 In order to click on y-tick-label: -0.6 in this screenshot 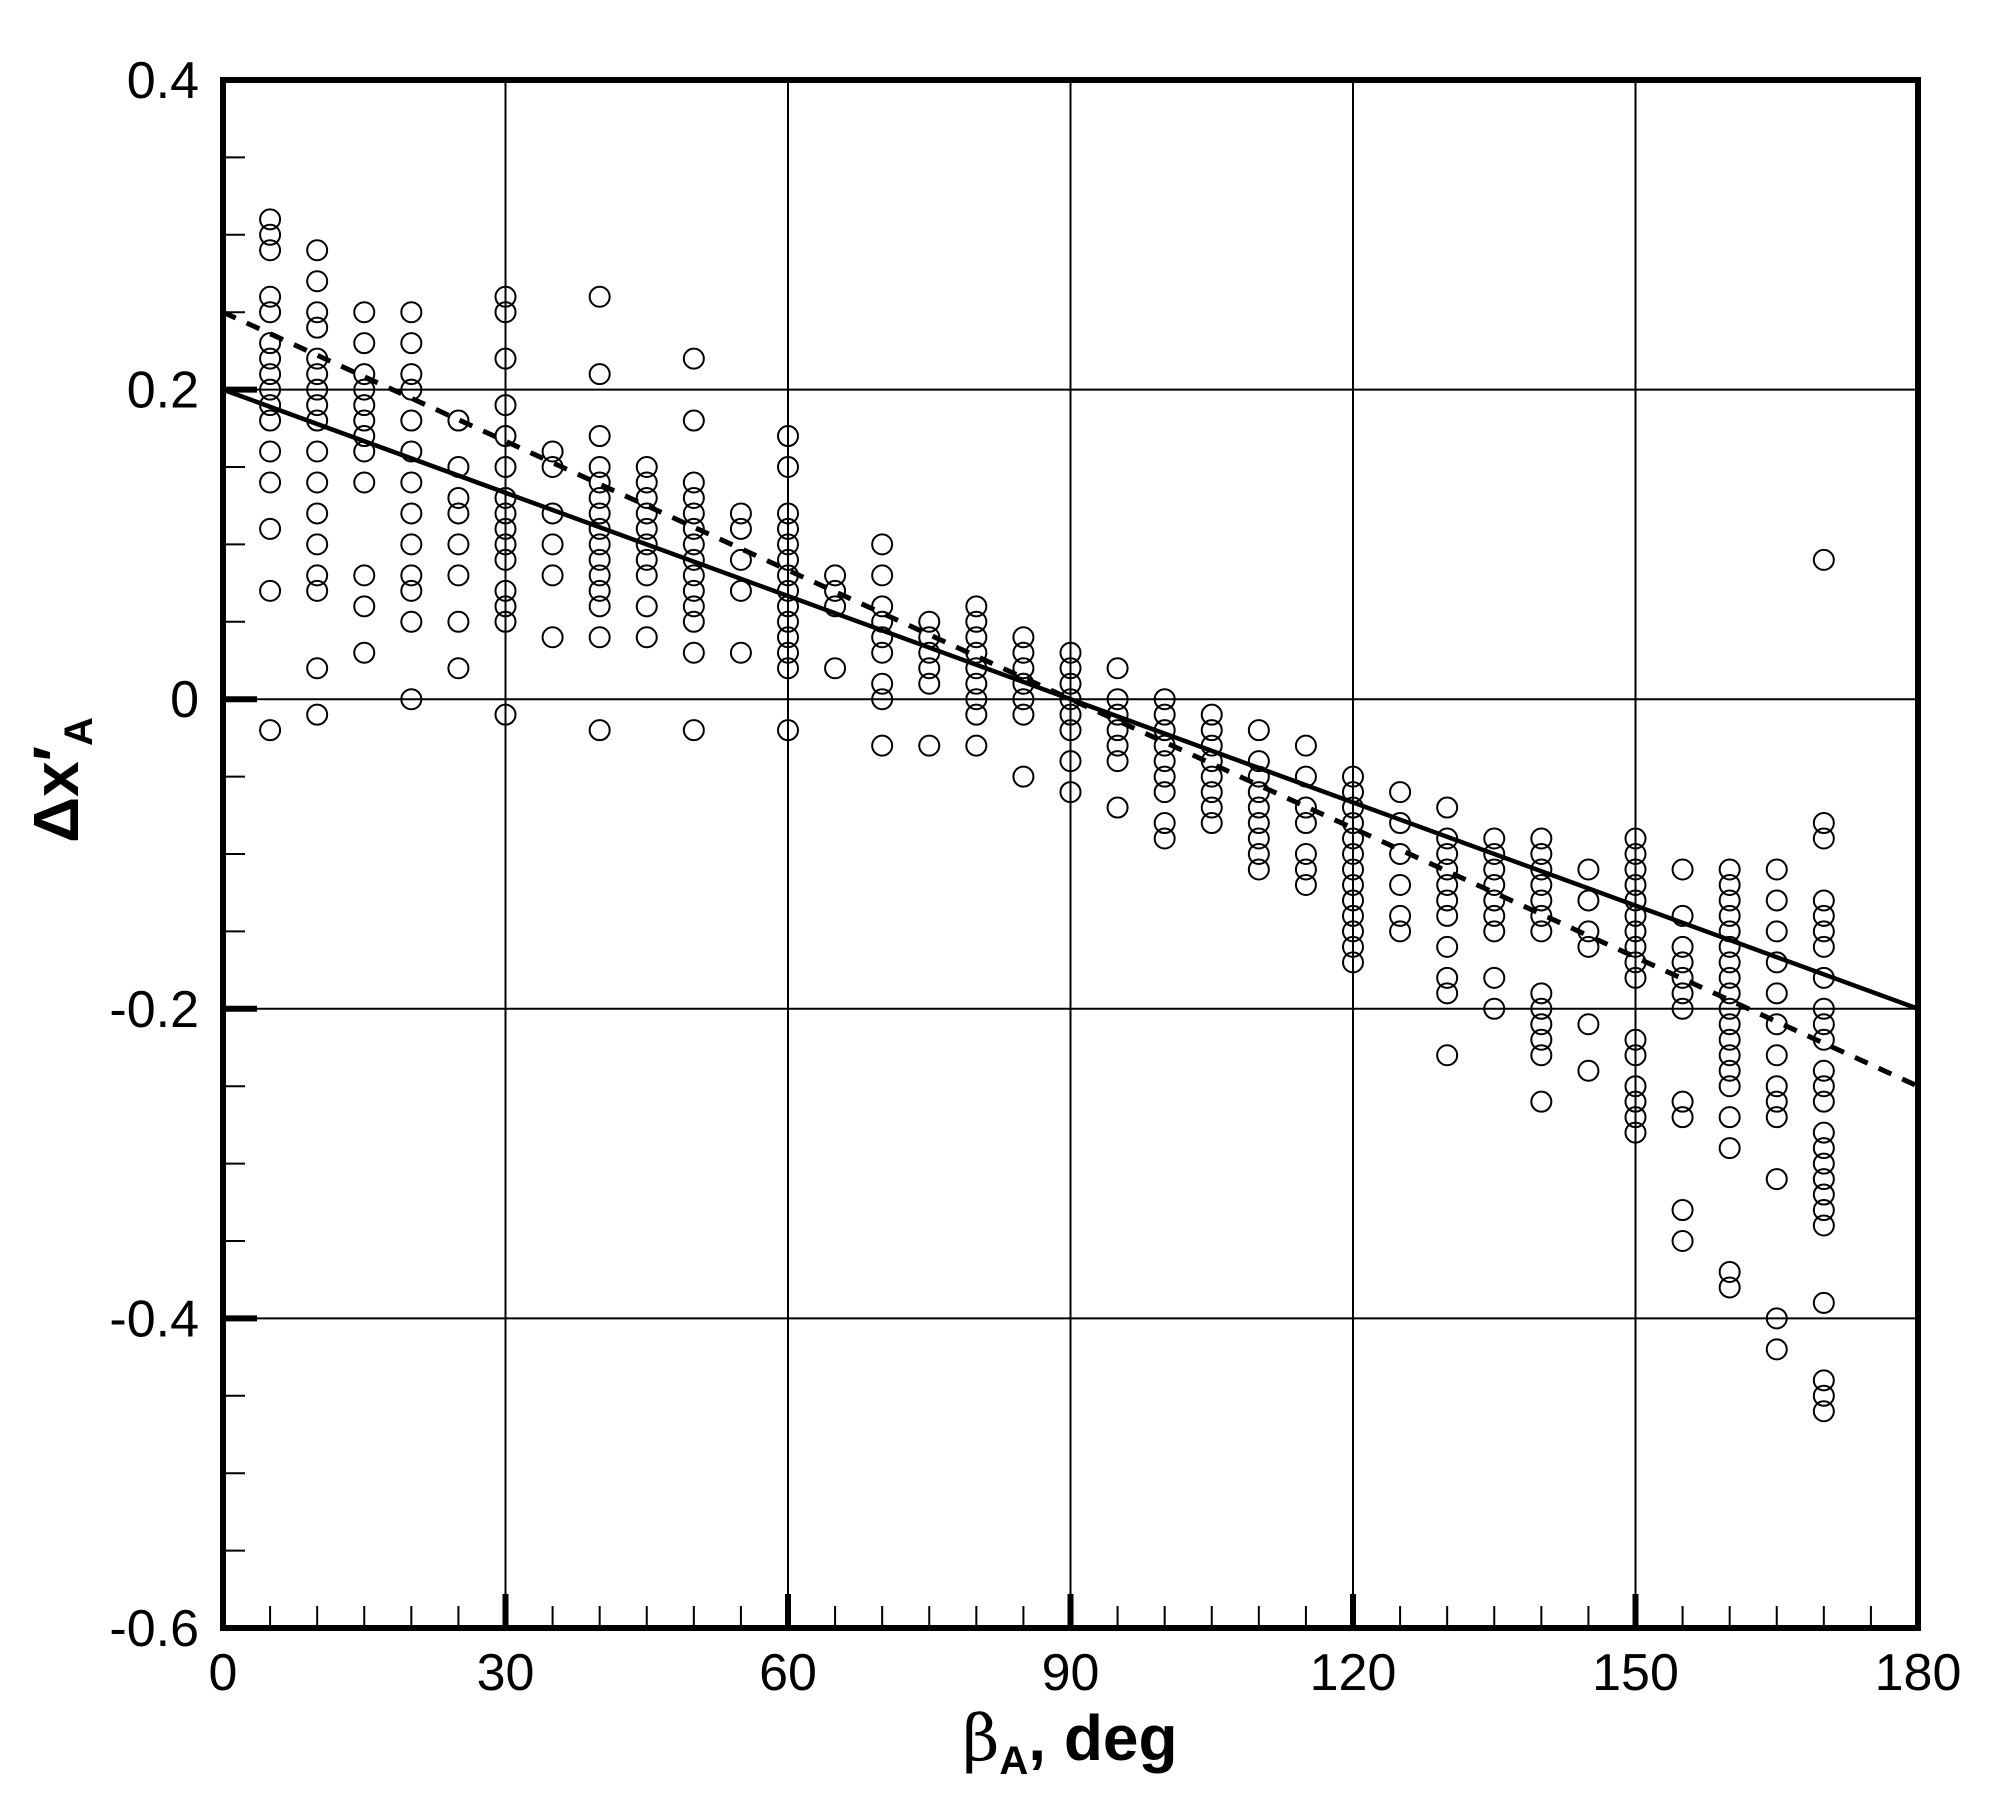, I will do `click(154, 1629)`.